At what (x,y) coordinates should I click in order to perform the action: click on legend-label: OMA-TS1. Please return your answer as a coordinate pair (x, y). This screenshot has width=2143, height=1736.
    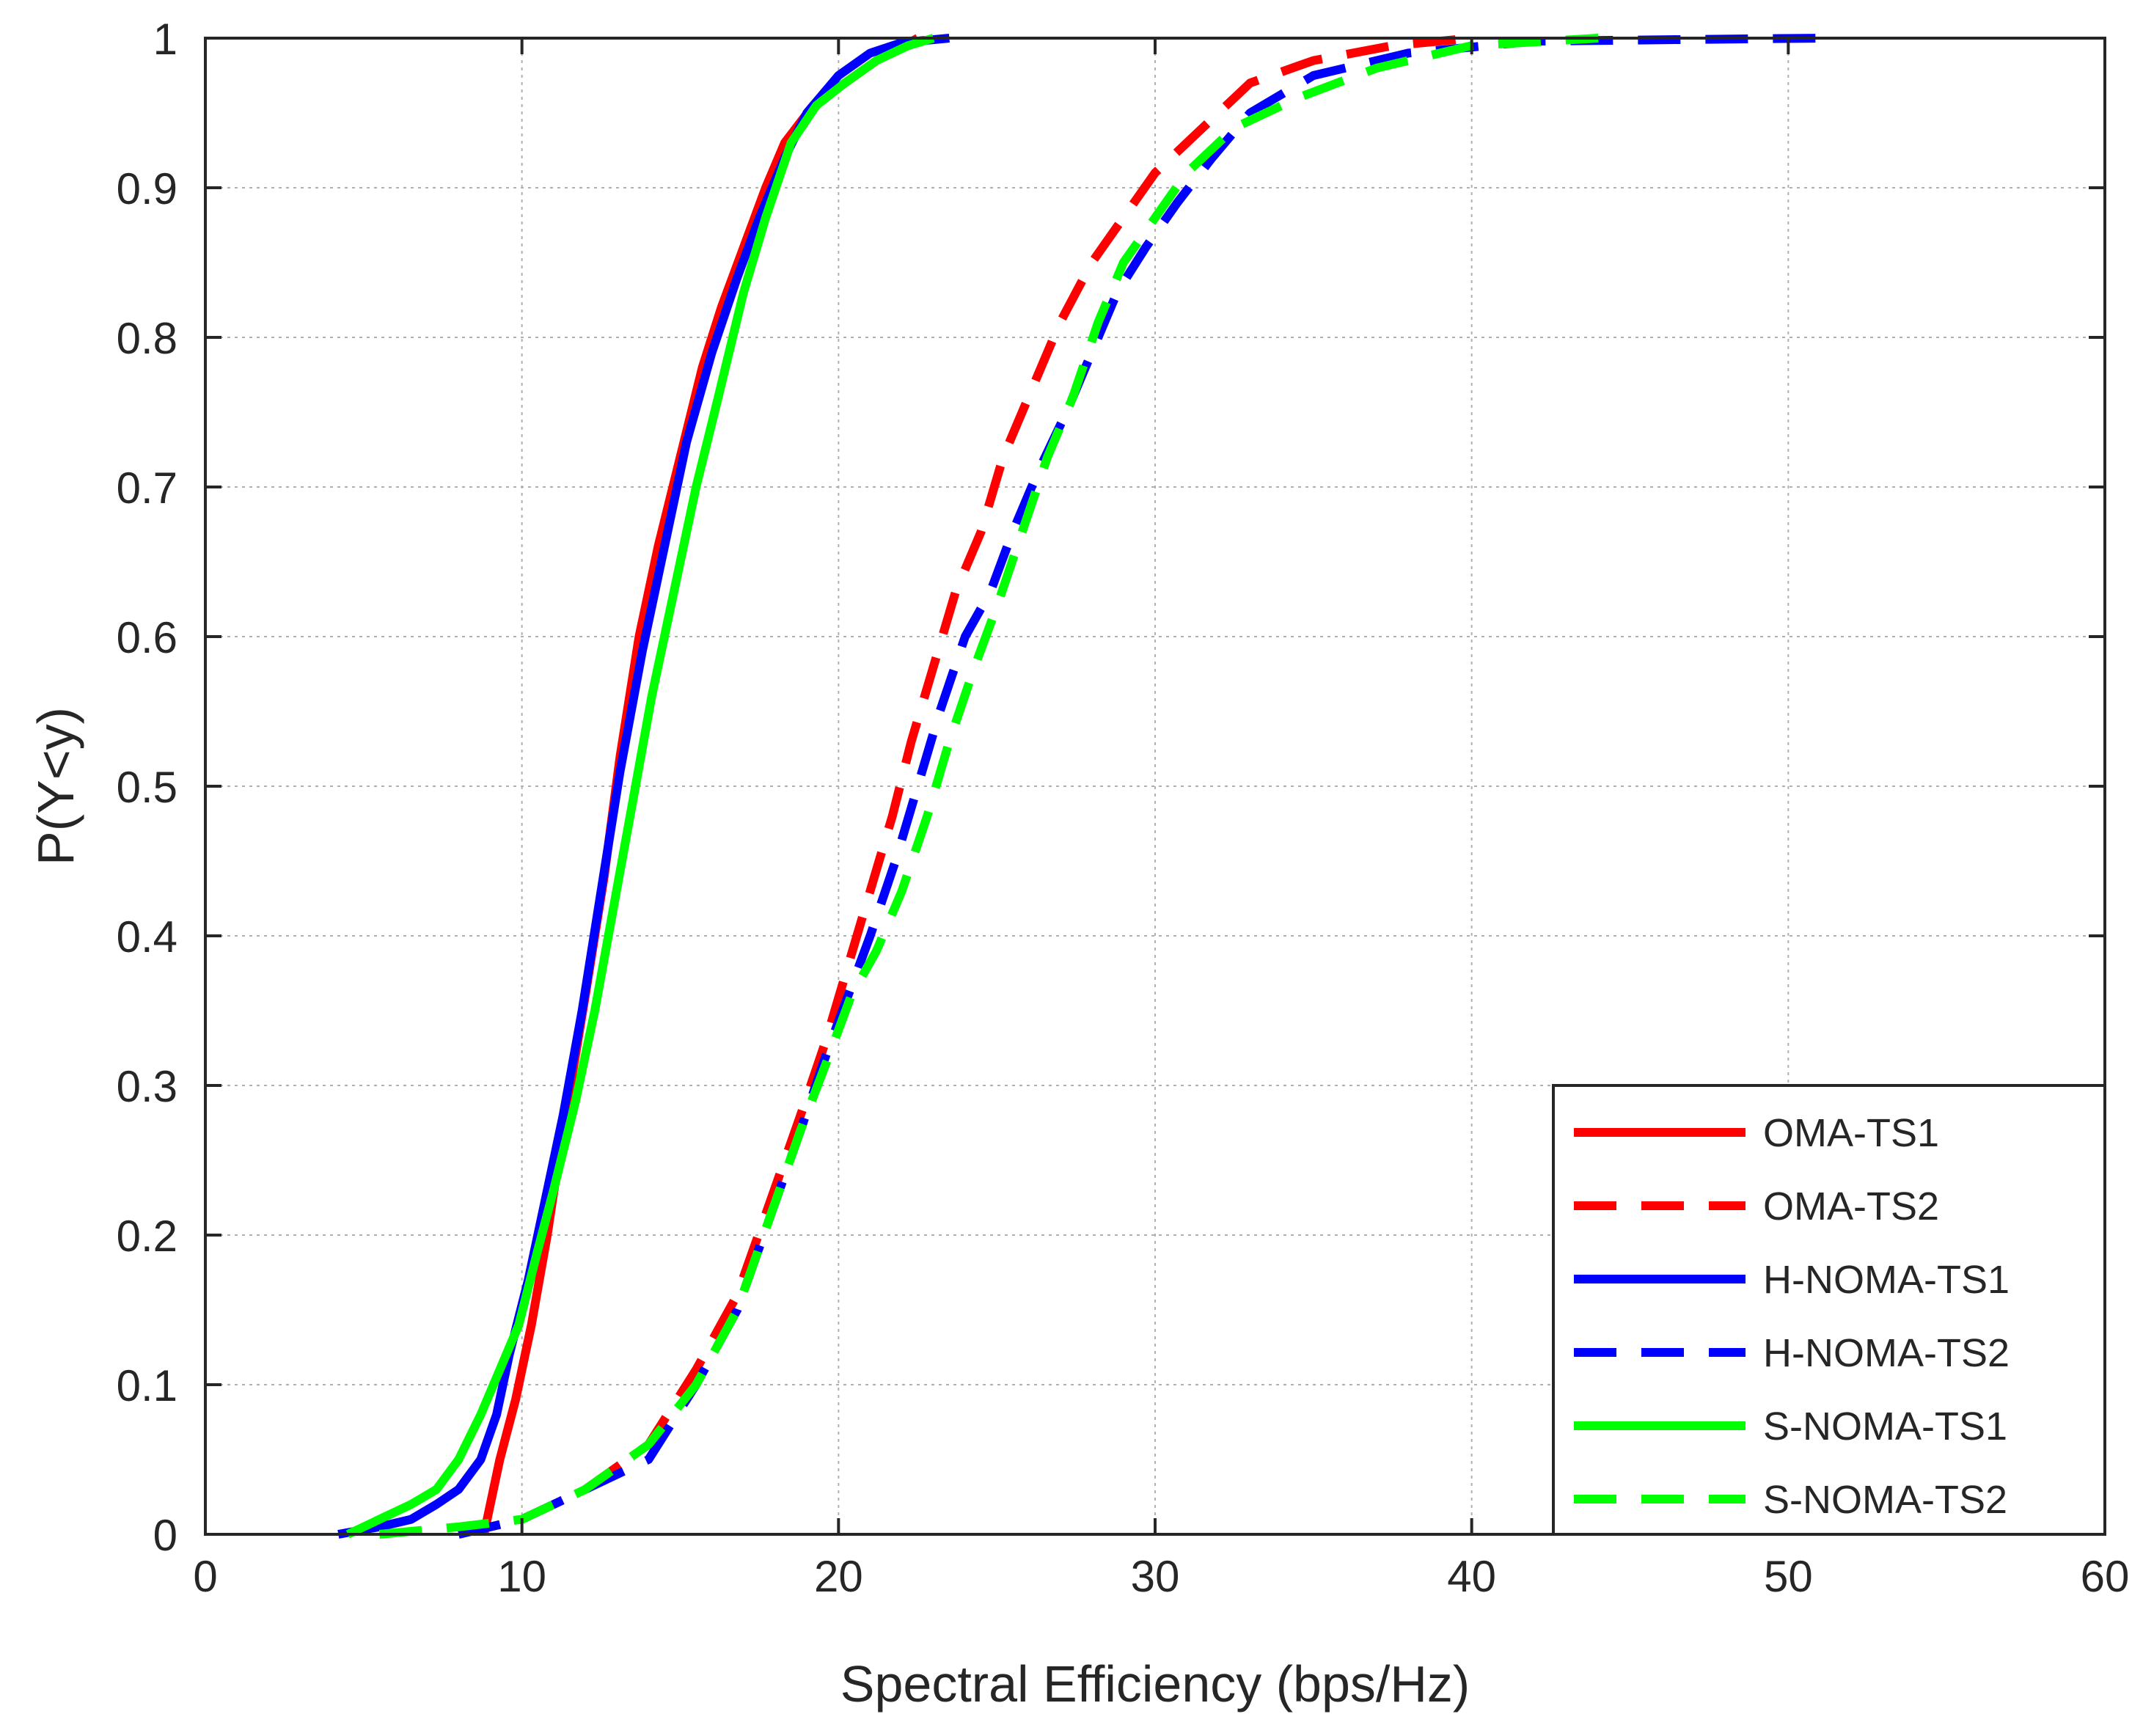
    Looking at the image, I should click on (1851, 1133).